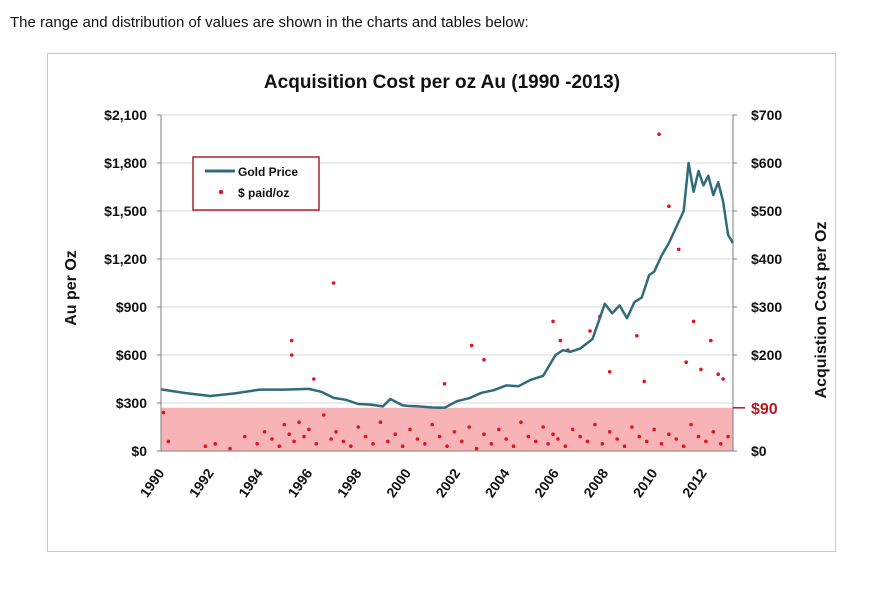 The width and height of the screenshot is (892, 592). What do you see at coordinates (125, 211) in the screenshot?
I see `y-tick-1-500: $1,500` at bounding box center [125, 211].